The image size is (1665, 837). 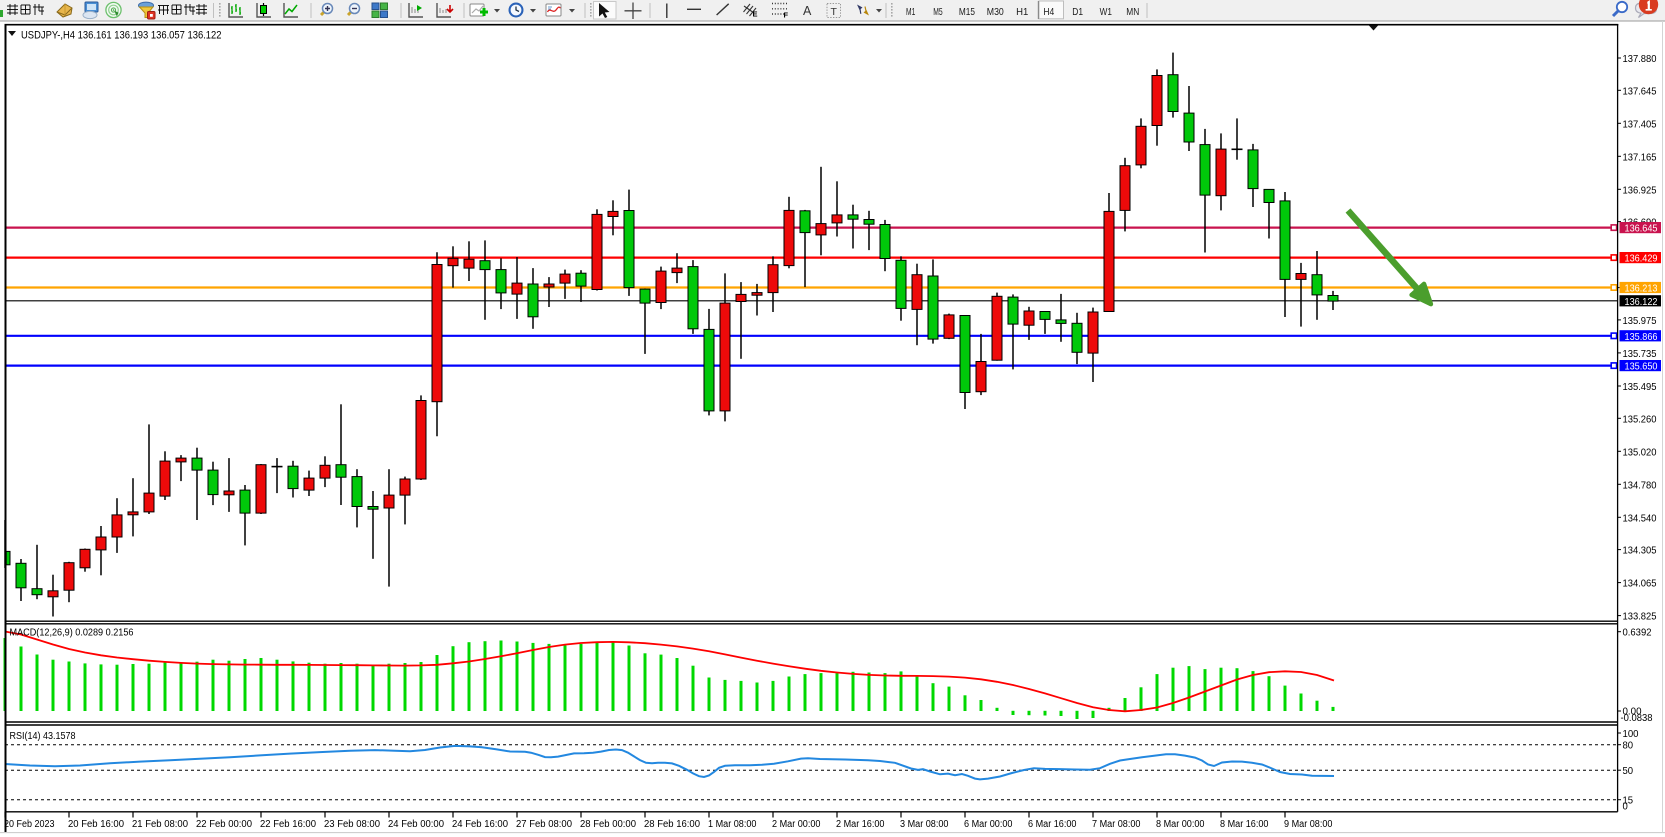 I want to click on svg-text: 15, so click(x=1628, y=801).